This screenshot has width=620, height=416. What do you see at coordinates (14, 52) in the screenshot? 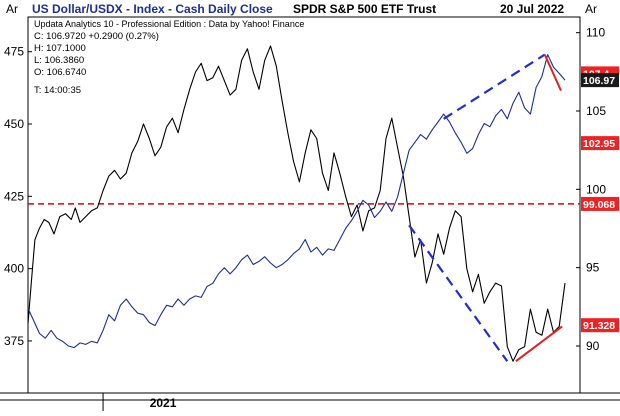
I see `left-tick-label: 475` at bounding box center [14, 52].